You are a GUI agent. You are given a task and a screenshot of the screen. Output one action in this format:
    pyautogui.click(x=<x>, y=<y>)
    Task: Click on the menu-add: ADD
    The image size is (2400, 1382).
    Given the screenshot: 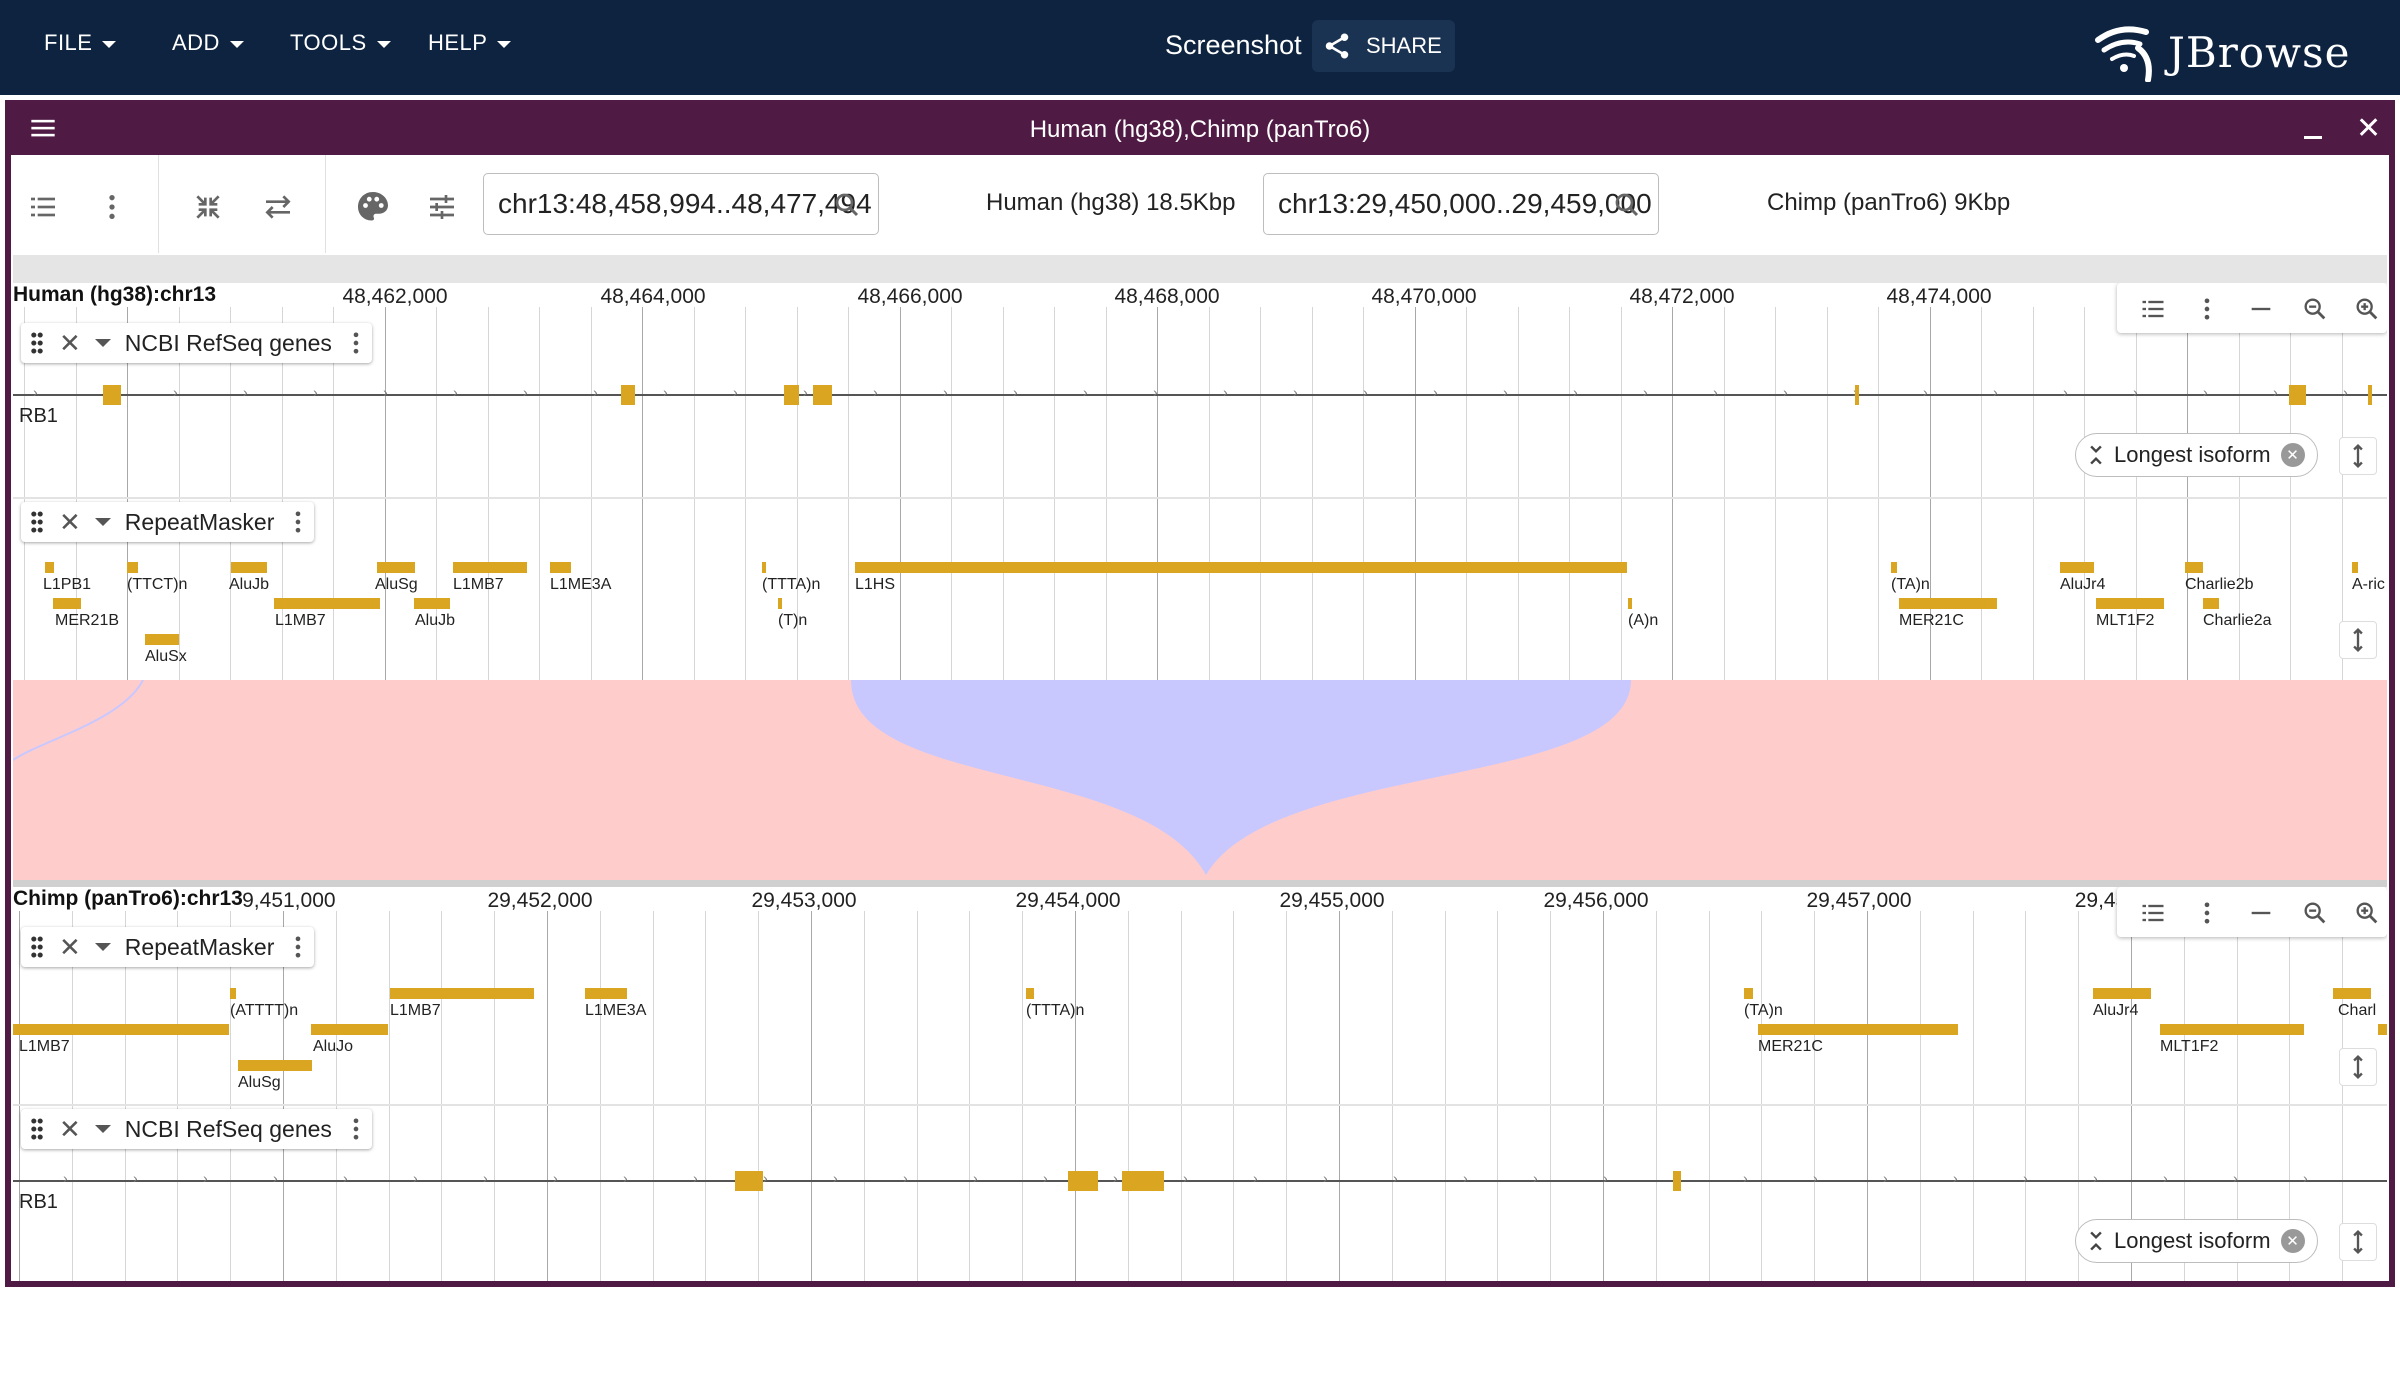 What is the action you would take?
    pyautogui.click(x=208, y=43)
    